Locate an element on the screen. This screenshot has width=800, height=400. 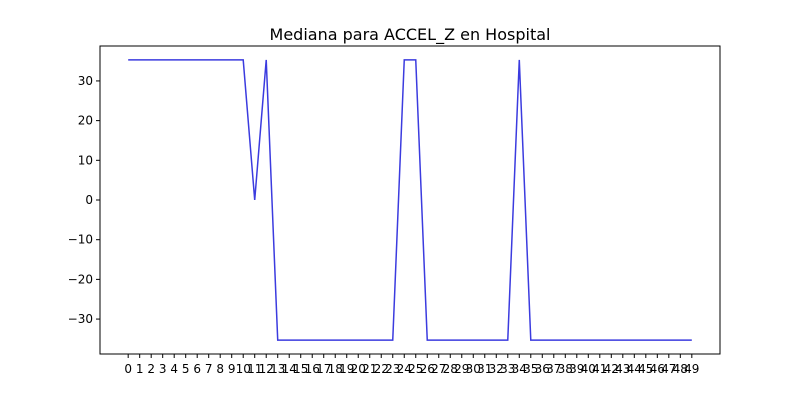
y-tick-label: 30 is located at coordinates (85, 81).